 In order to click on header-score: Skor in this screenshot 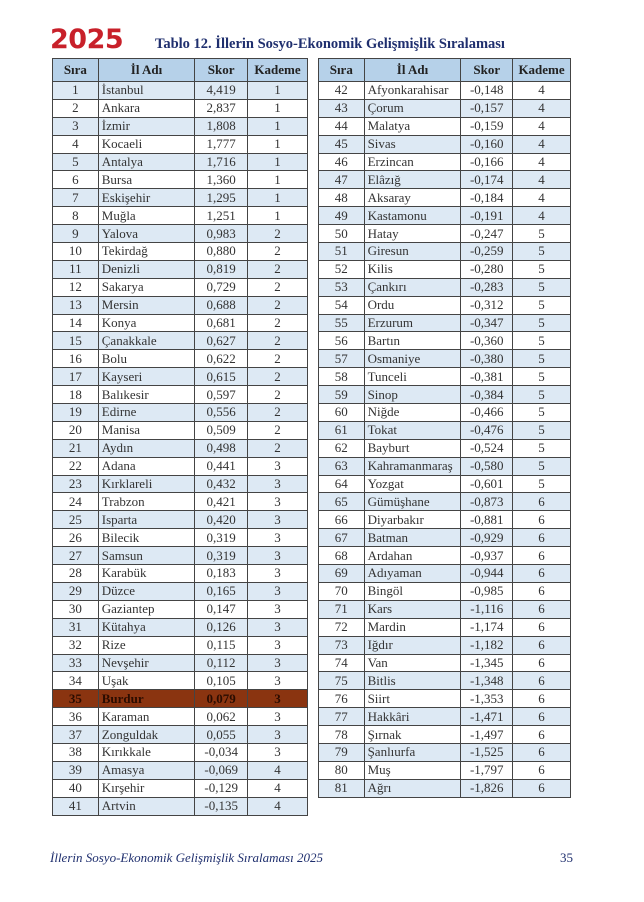, I will do `click(221, 70)`.